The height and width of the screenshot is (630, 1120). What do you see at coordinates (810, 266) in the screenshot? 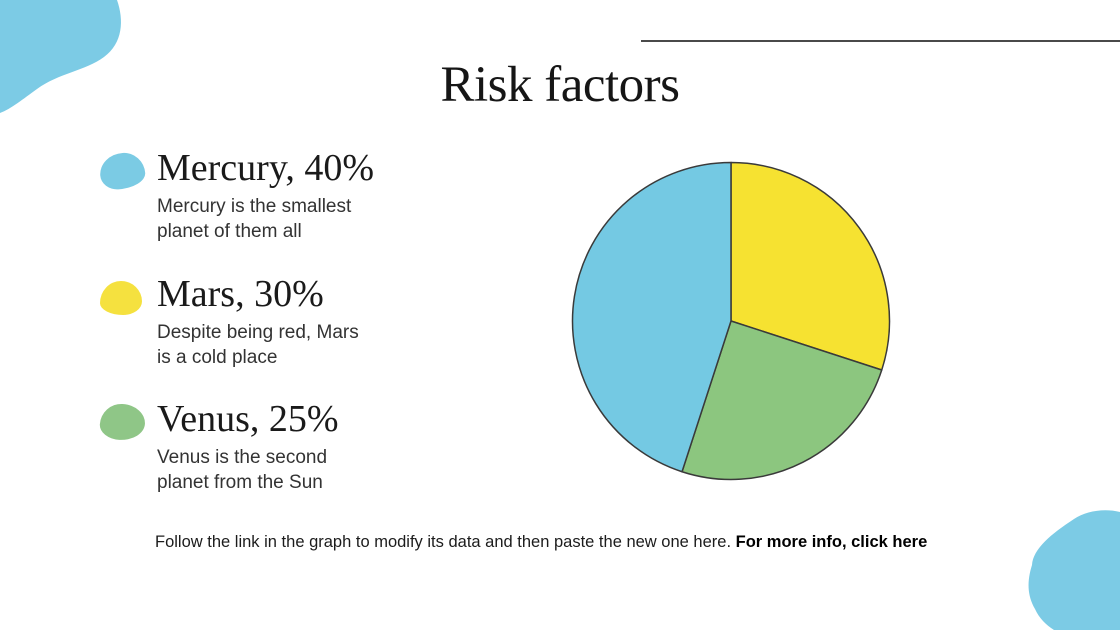
I see `pie-slice-mars` at bounding box center [810, 266].